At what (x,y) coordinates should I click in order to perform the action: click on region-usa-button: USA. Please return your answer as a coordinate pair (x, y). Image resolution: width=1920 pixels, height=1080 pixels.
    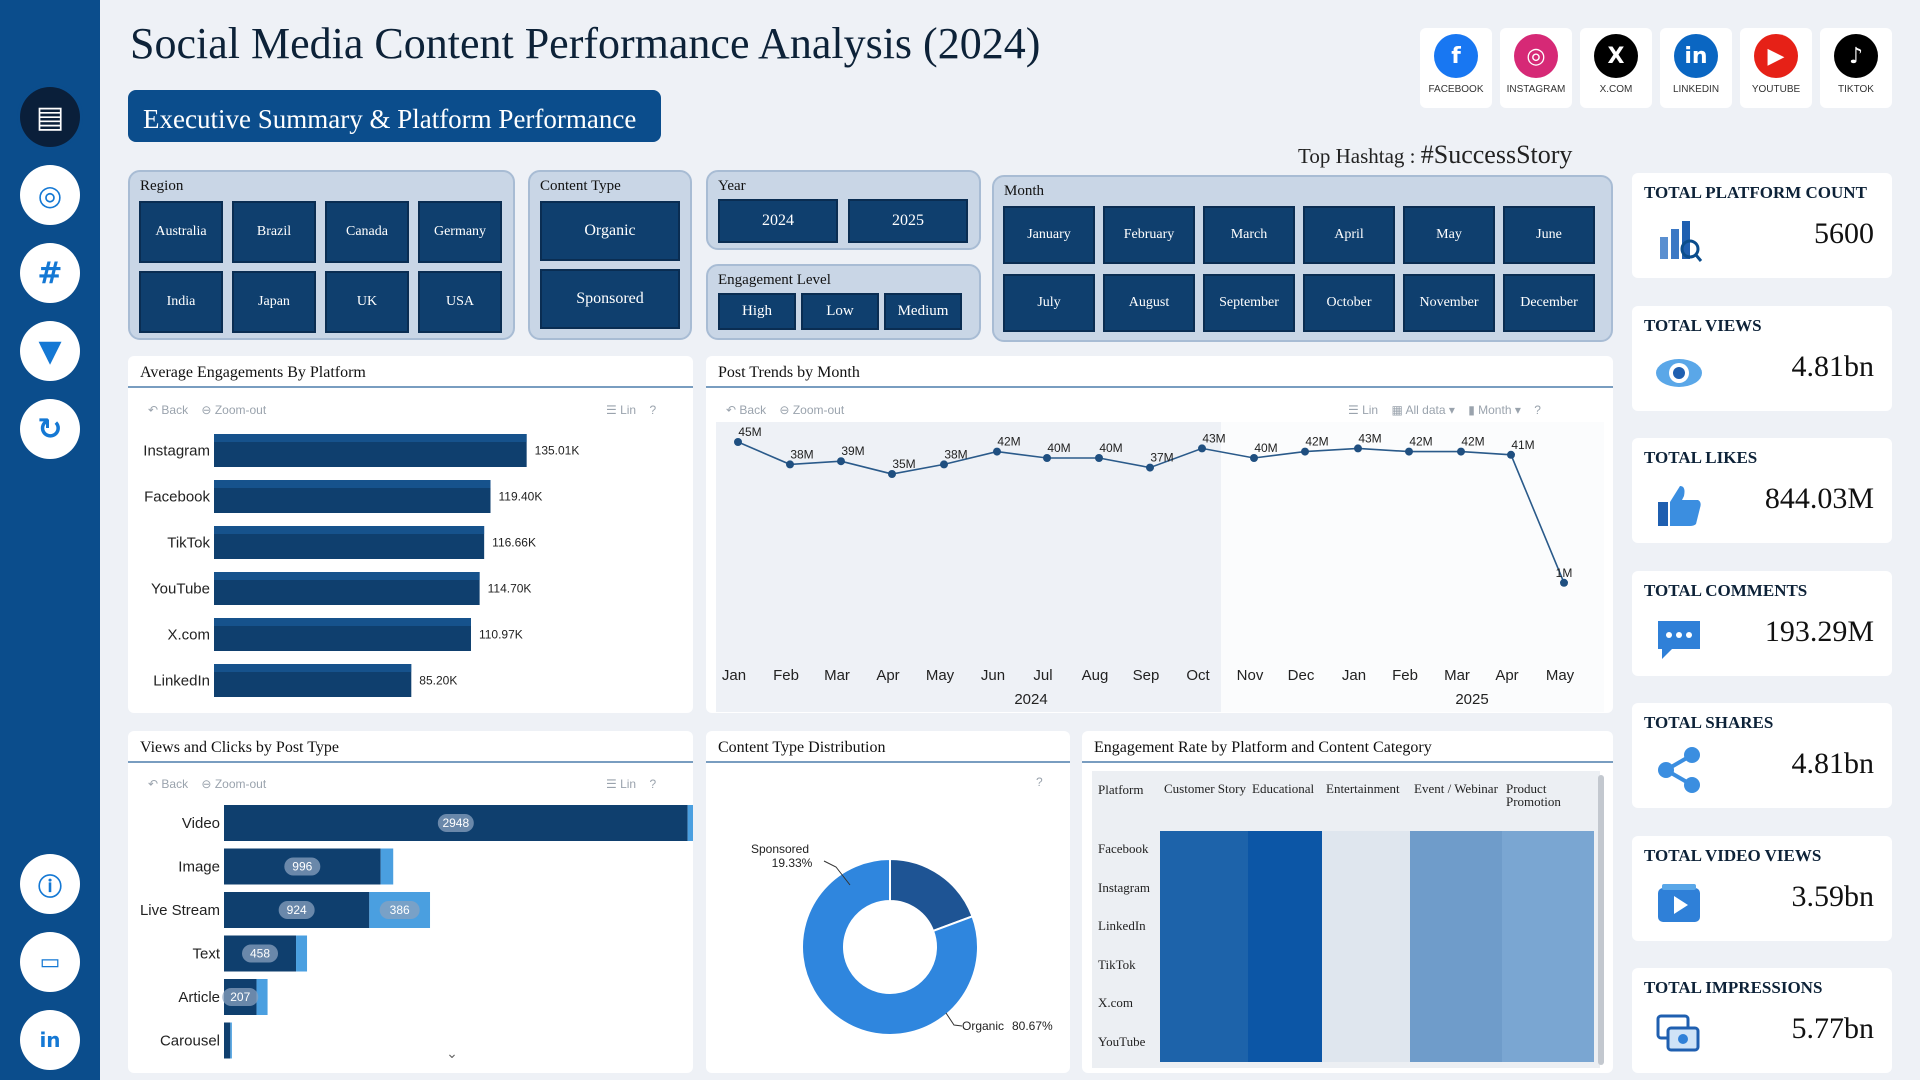
    Looking at the image, I should click on (460, 302).